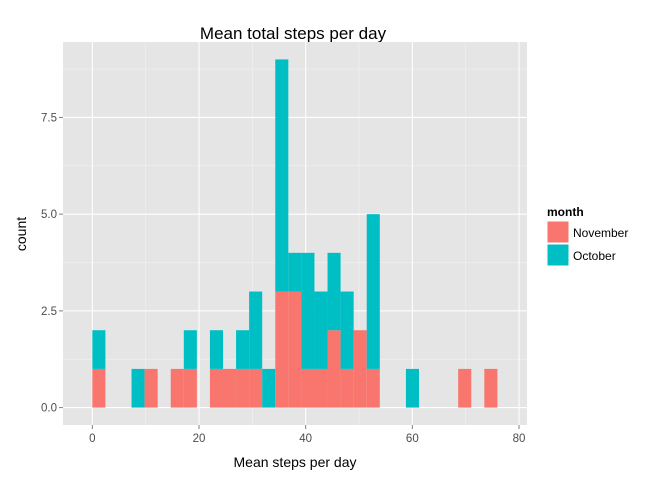 This screenshot has height=480, width=672. Describe the element at coordinates (199, 439) in the screenshot. I see `x-tick-label: 20` at that location.